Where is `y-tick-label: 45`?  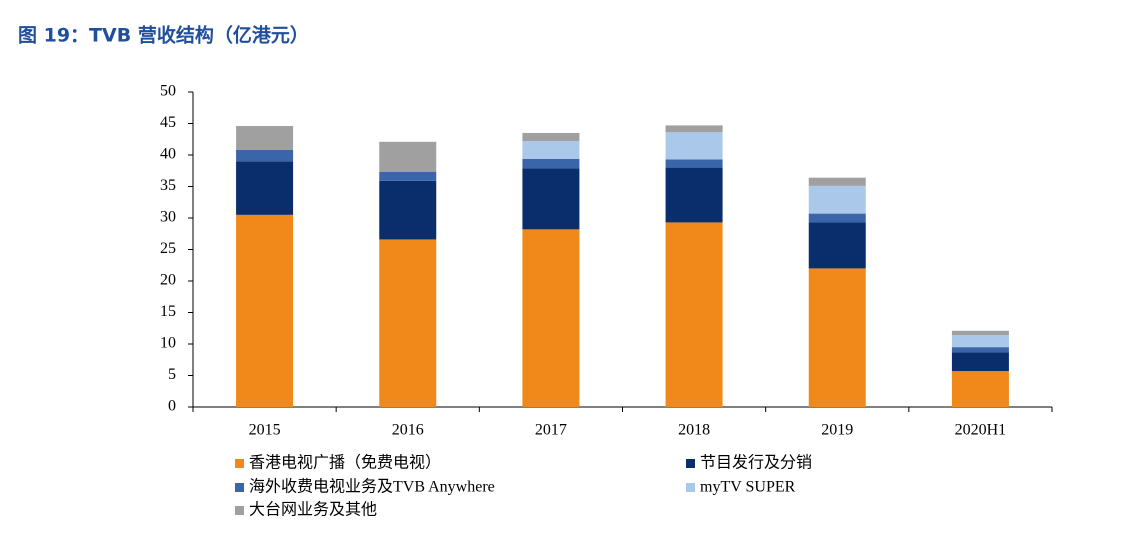 y-tick-label: 45 is located at coordinates (168, 122).